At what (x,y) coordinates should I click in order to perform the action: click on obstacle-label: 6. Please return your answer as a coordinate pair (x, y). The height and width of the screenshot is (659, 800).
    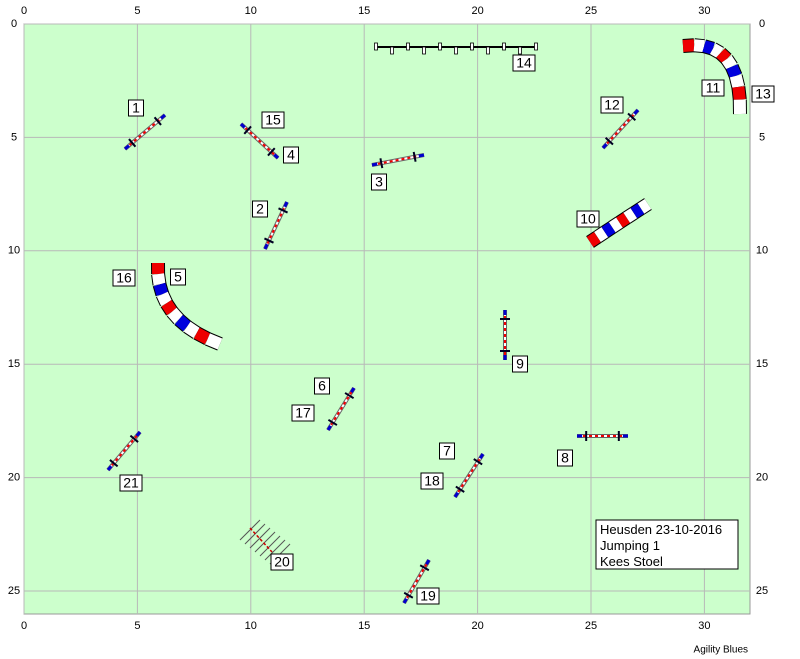
    Looking at the image, I should click on (322, 386).